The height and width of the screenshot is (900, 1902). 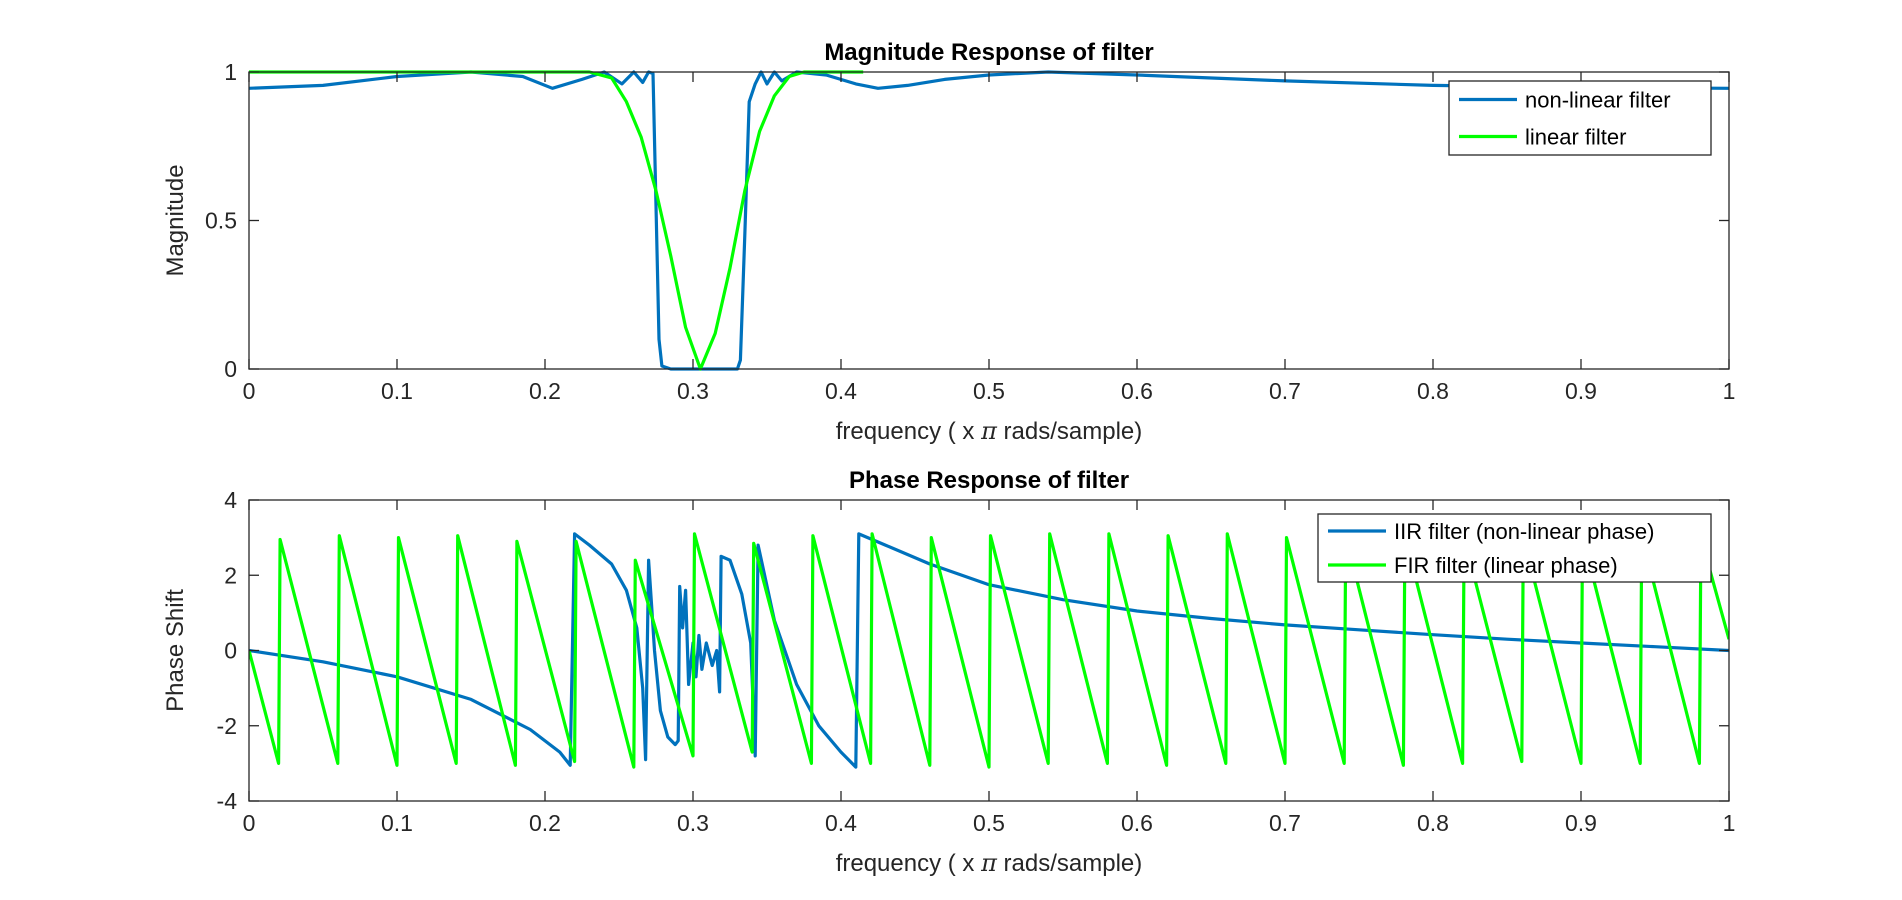 What do you see at coordinates (221, 221) in the screenshot?
I see `y-tick-label: 0.5` at bounding box center [221, 221].